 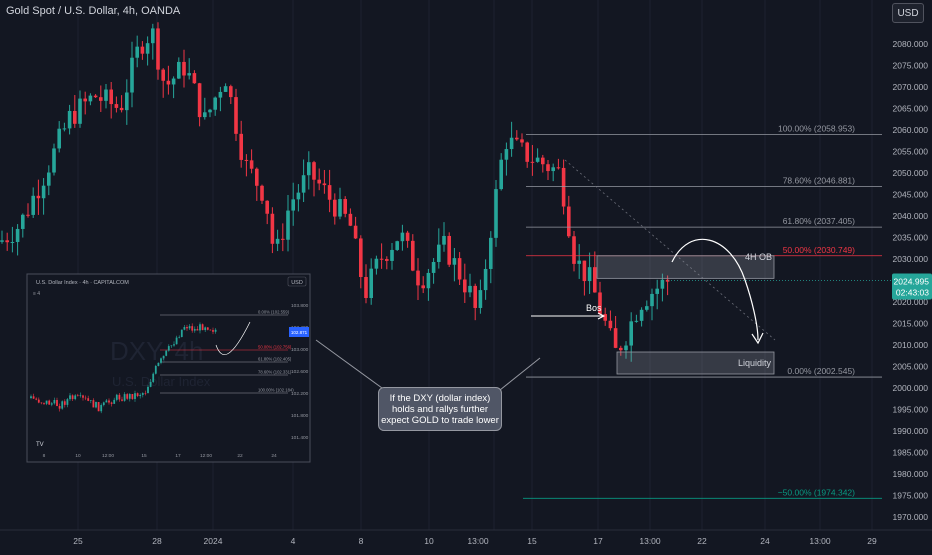 I want to click on inset-price-label: 103.000, so click(x=300, y=350).